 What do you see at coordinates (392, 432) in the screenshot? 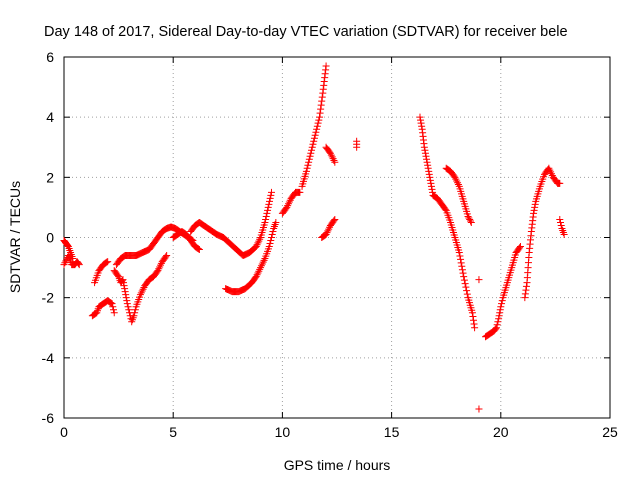
I see `x-tick-label: 15` at bounding box center [392, 432].